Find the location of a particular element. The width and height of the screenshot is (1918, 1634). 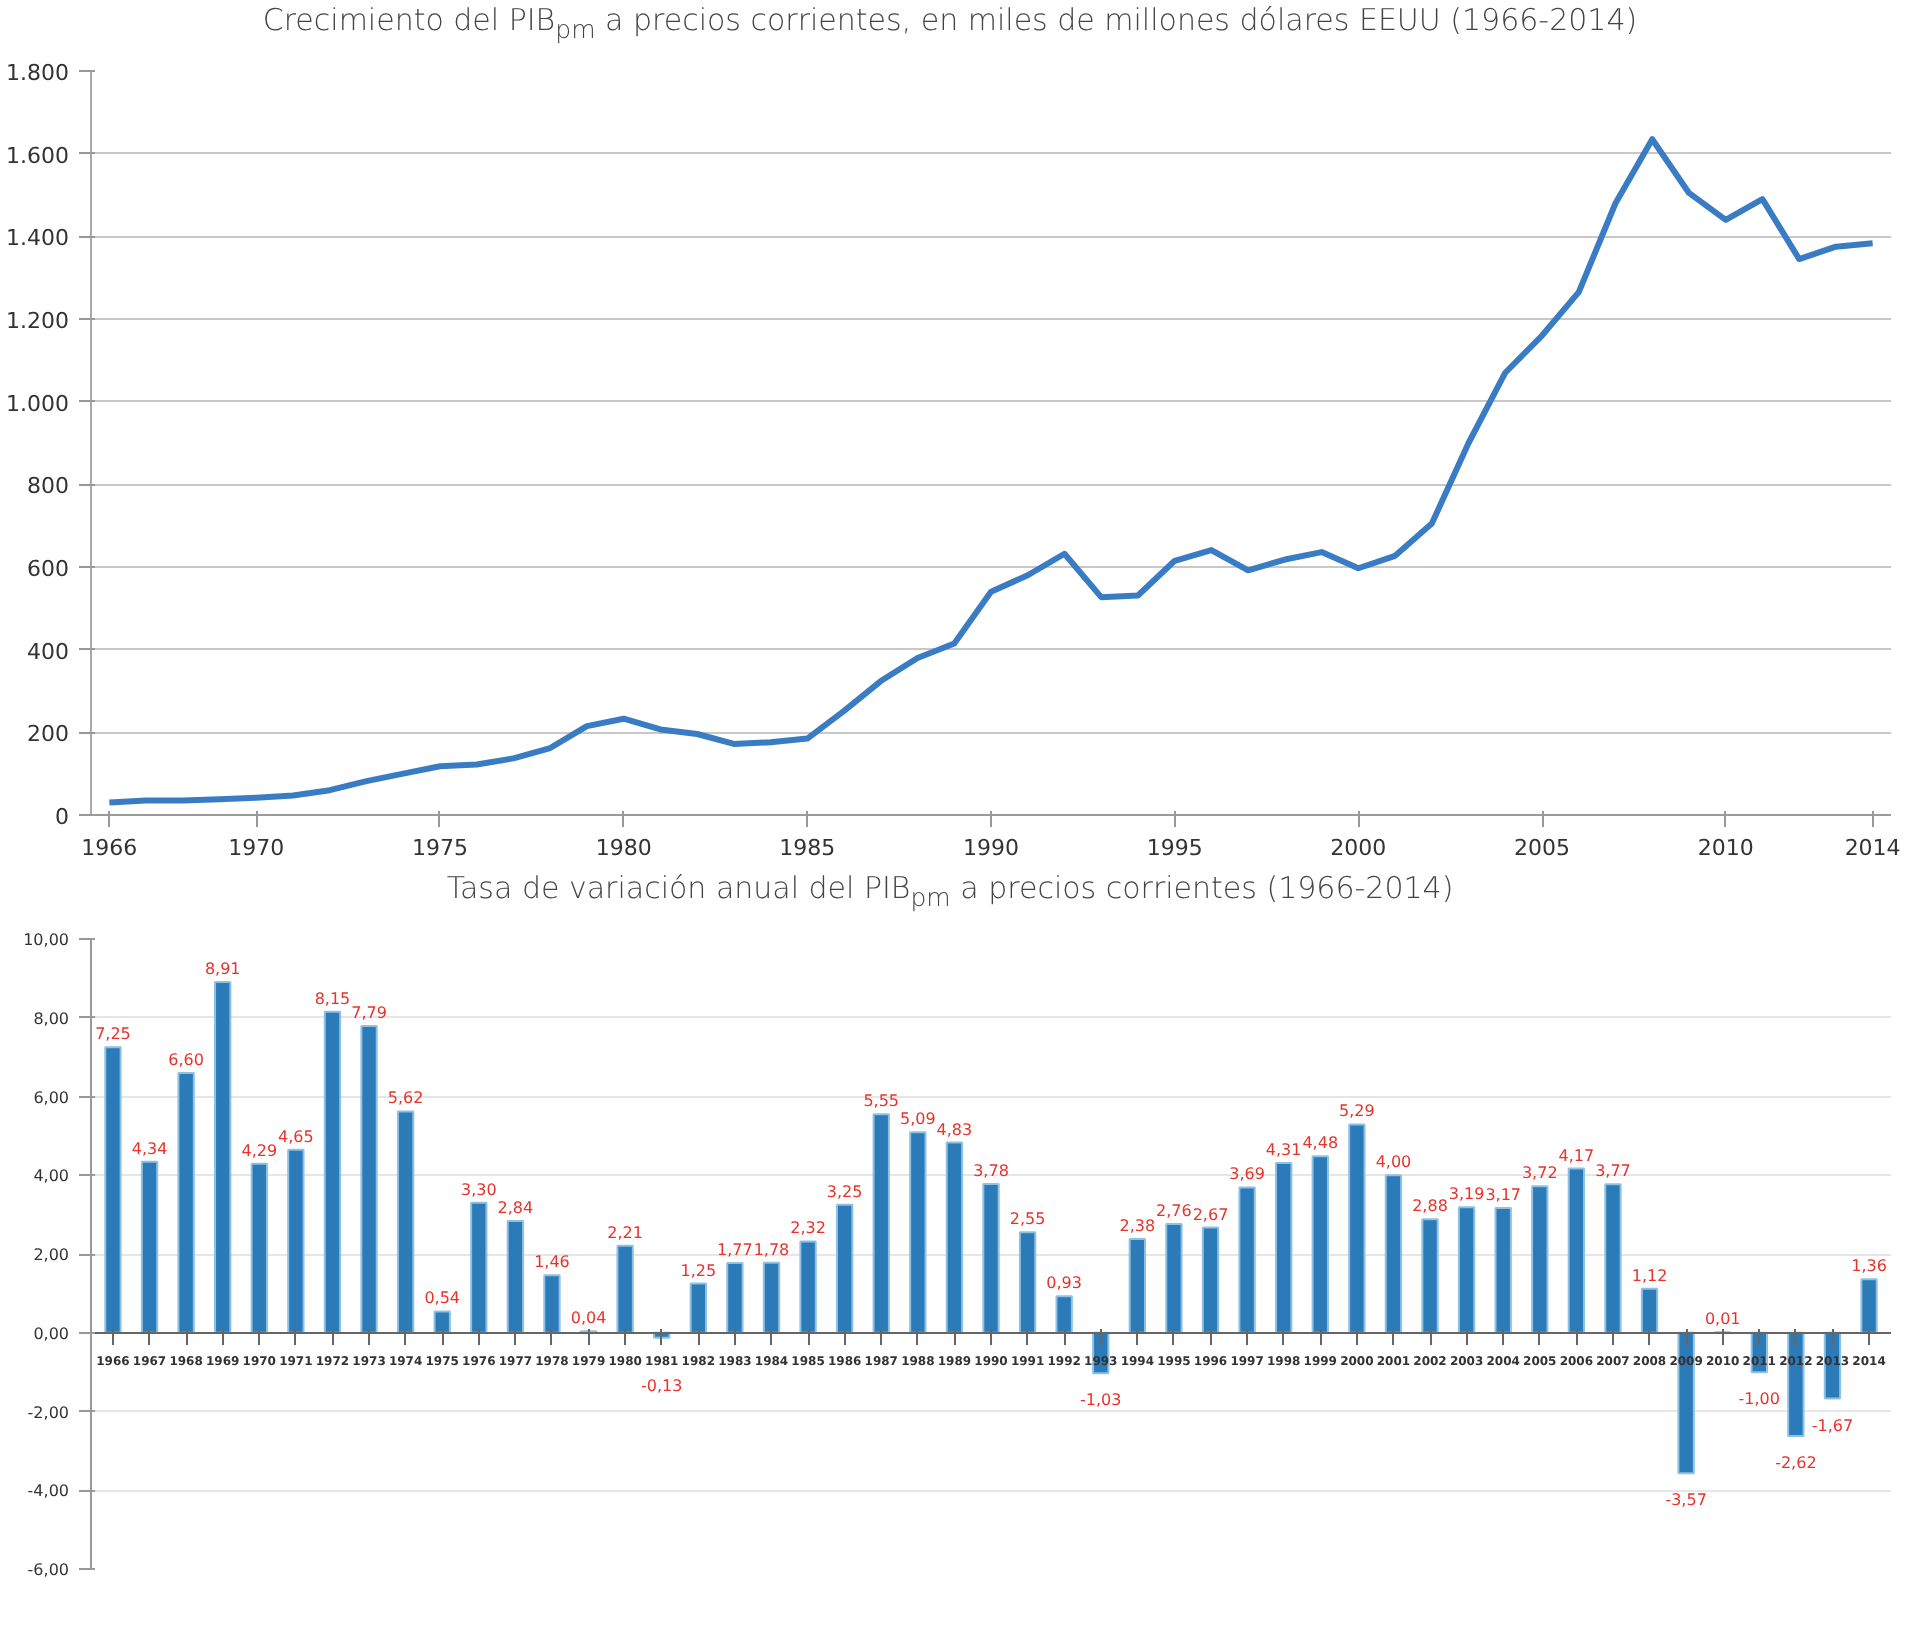

y-tick-label: -4,00 is located at coordinates (48, 1491).